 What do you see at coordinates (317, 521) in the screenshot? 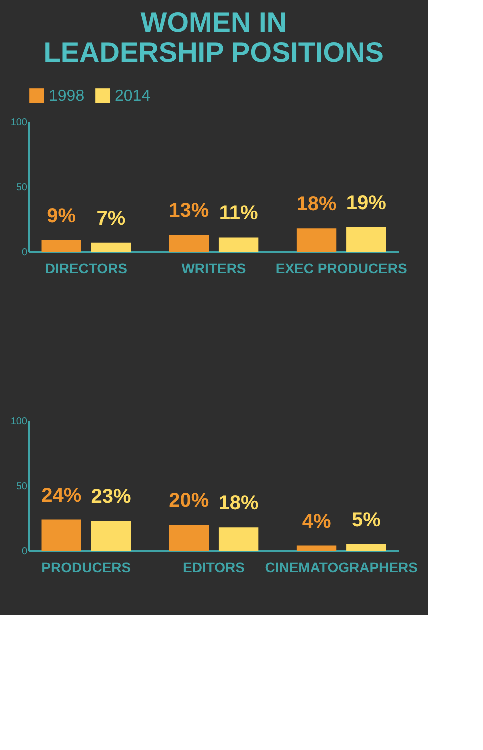
I see `data-label: 4%` at bounding box center [317, 521].